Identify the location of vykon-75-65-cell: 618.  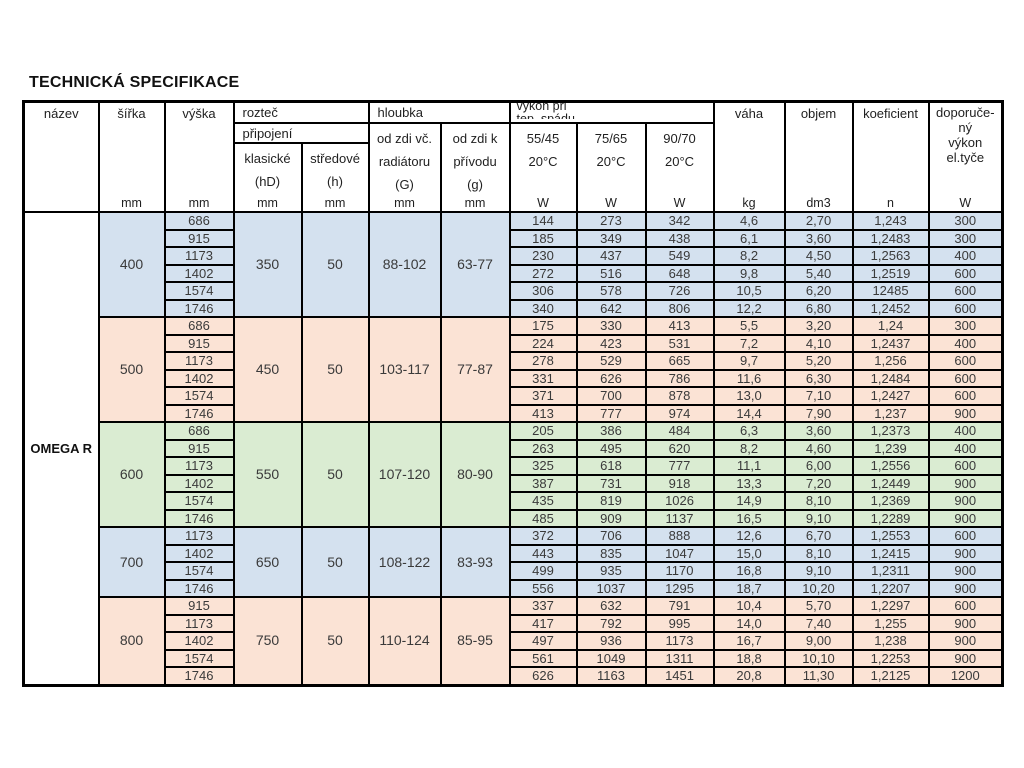
(611, 466).